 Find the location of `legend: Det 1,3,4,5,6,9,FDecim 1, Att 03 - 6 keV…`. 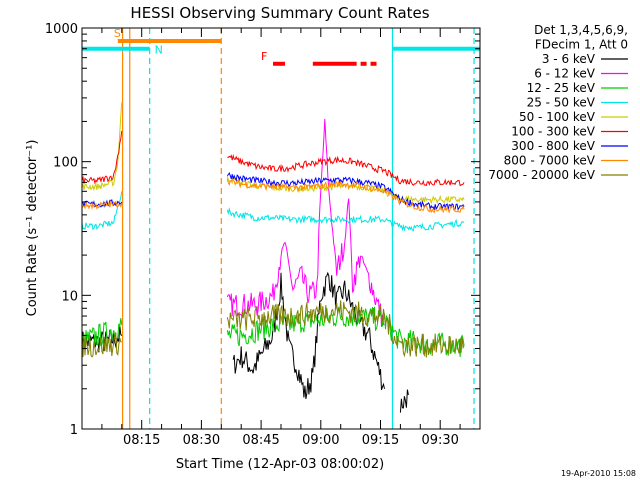

legend: Det 1,3,4,5,6,9,FDecim 1, Att 03 - 6 keV… is located at coordinates (558, 102).